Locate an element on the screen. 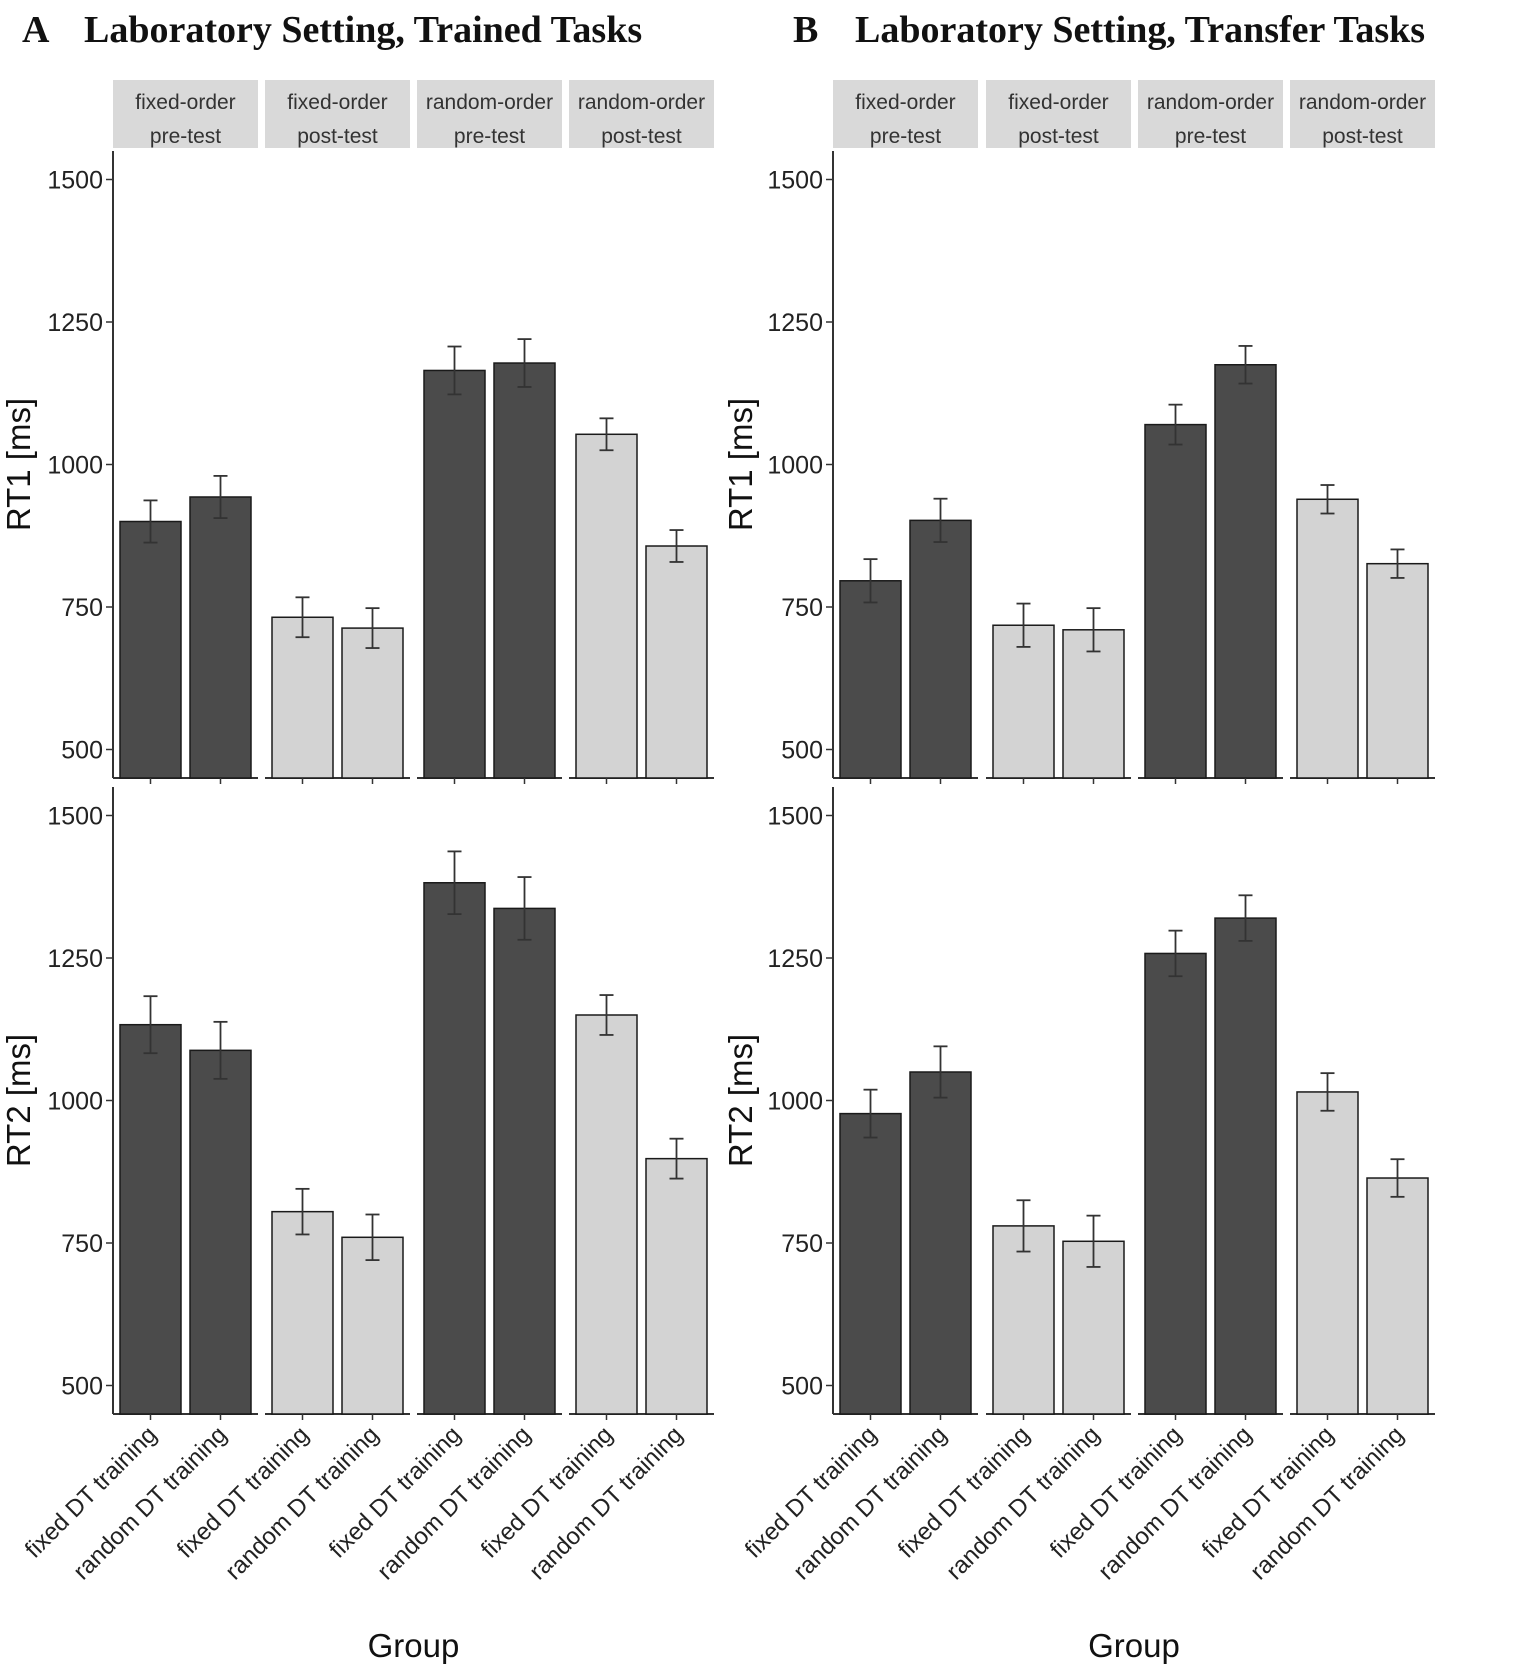 Image resolution: width=1535 pixels, height=1671 pixels. panel-title: Laboratory Setting, Transfer Tasks is located at coordinates (1140, 30).